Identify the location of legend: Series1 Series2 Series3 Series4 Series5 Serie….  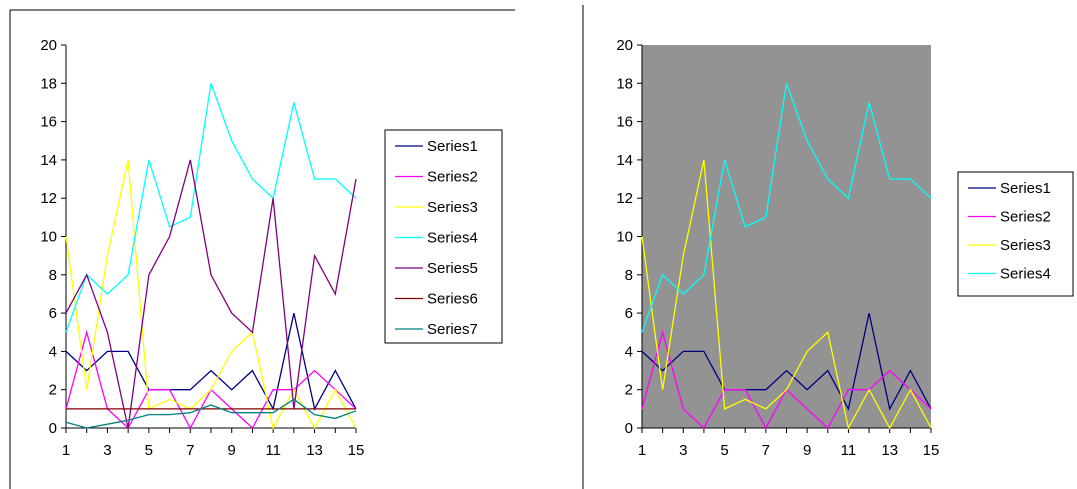
(443, 236).